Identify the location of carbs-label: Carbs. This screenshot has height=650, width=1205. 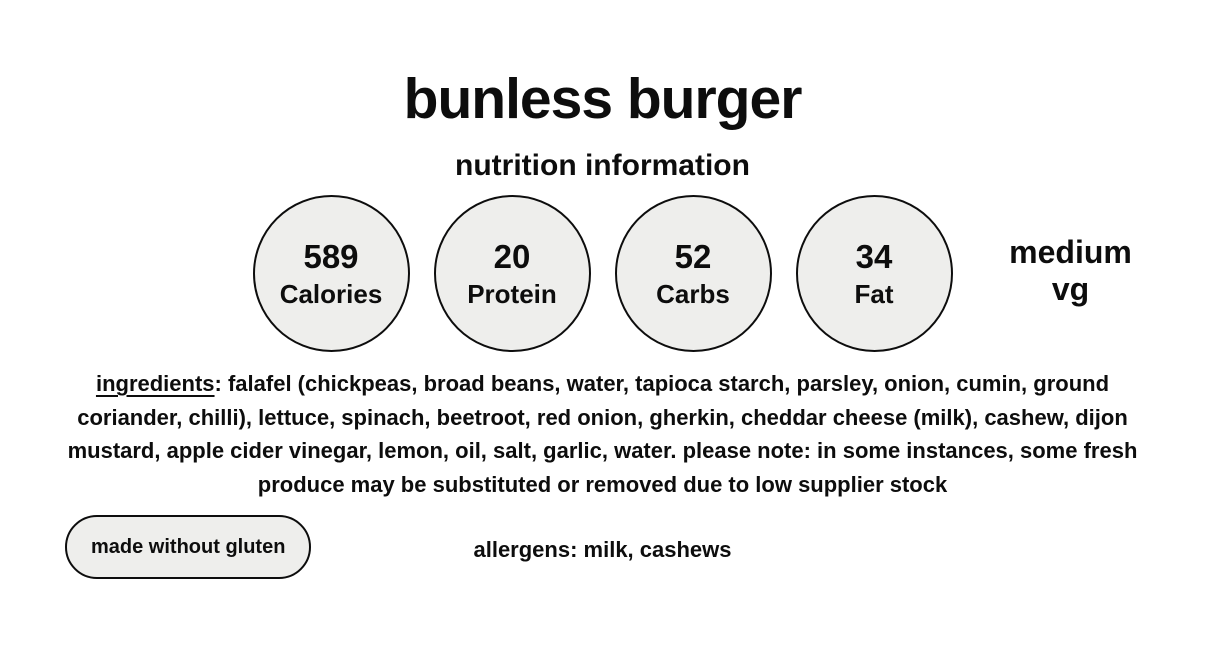
(693, 293).